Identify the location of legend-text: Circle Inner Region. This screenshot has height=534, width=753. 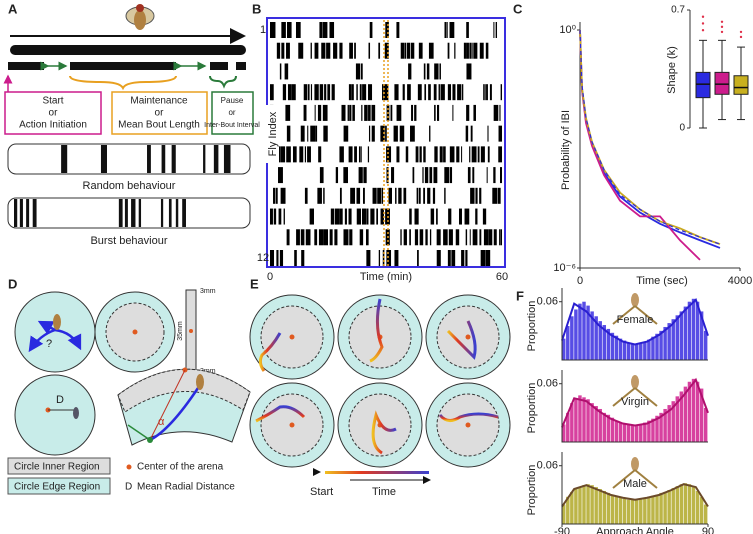
(57, 467).